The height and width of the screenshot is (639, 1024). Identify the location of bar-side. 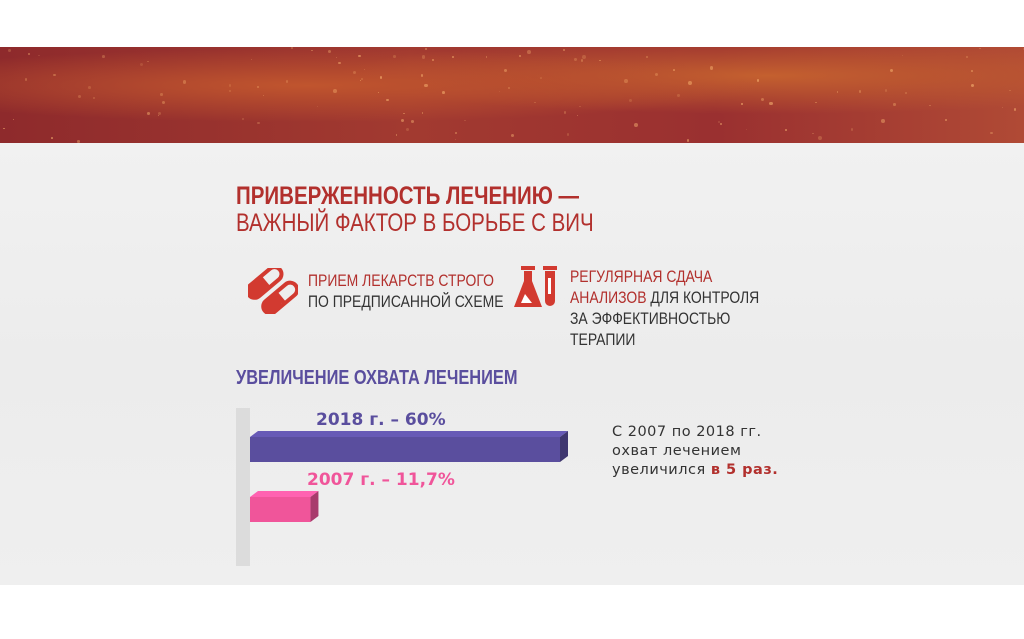
(564, 446).